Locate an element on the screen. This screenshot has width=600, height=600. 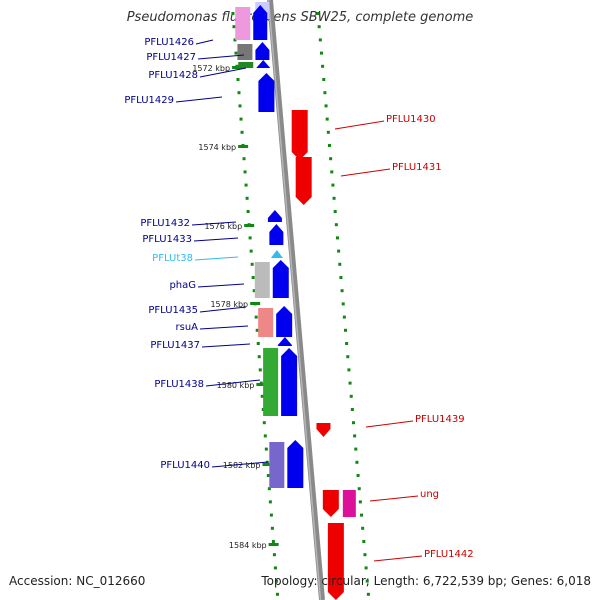
gene-pflut38 is located at coordinates (276, 254).